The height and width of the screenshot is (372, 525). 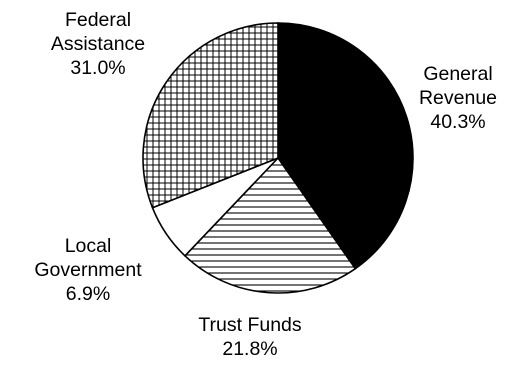 What do you see at coordinates (98, 20) in the screenshot?
I see `slice-category-label: Federal` at bounding box center [98, 20].